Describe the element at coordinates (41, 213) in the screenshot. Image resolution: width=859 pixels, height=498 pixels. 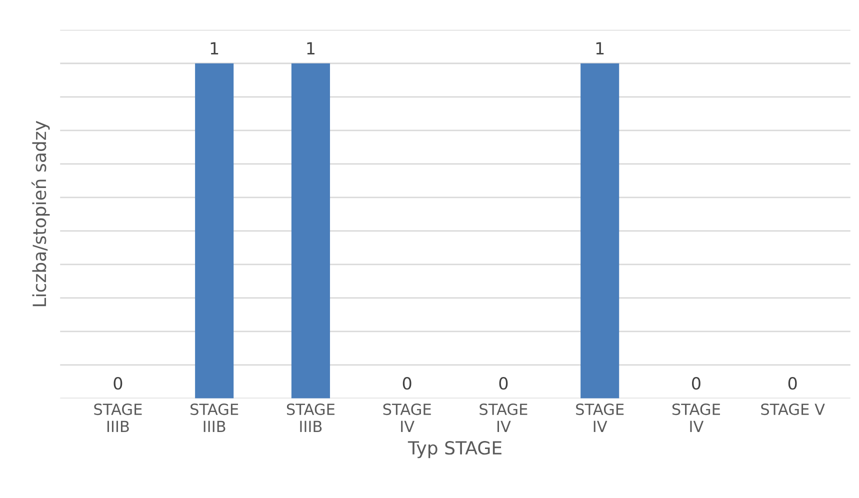
I see `y-axis-title: Liczba/stopień sadzy` at that location.